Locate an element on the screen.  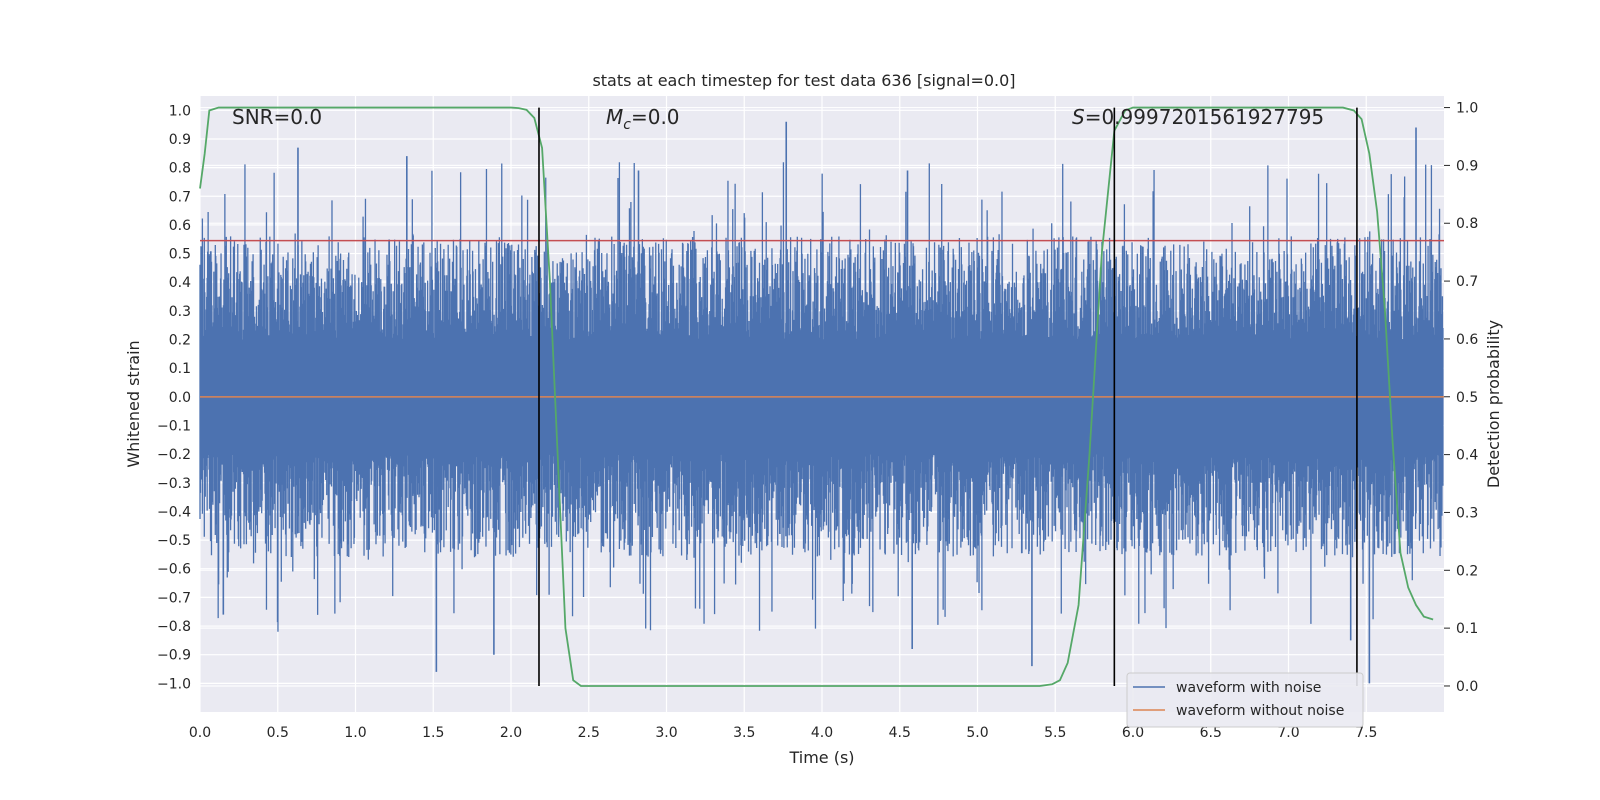
y2-tick-label: 0.0 is located at coordinates (1467, 687).